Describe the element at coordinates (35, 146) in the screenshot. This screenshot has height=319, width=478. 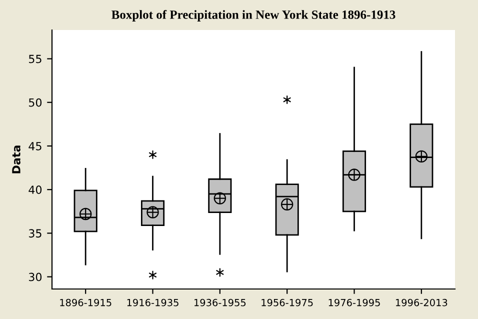
I see `y-tick-label: 45` at that location.